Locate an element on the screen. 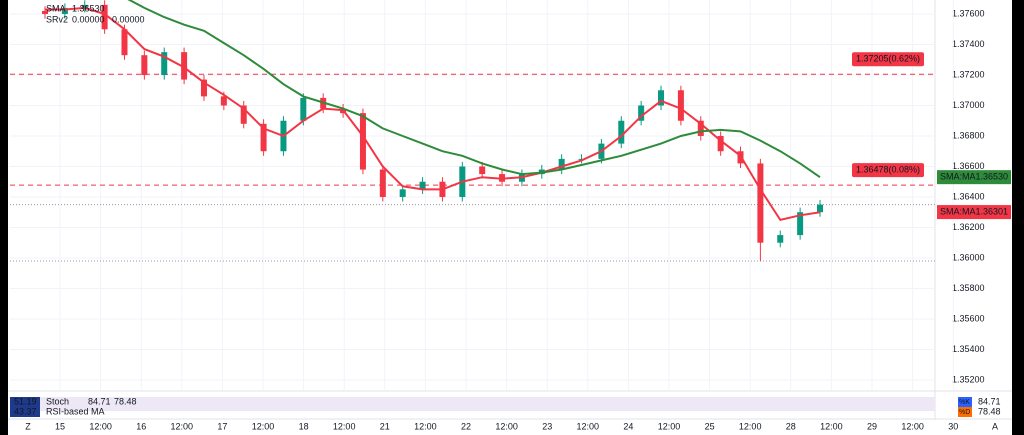 The image size is (1024, 435). osc-right-name: %K is located at coordinates (964, 402).